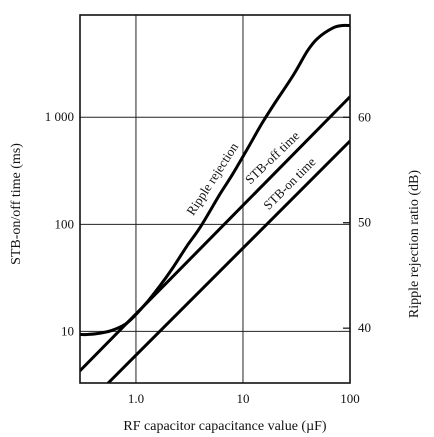 The width and height of the screenshot is (434, 437). I want to click on y-left-tick-label-100: 100, so click(65, 223).